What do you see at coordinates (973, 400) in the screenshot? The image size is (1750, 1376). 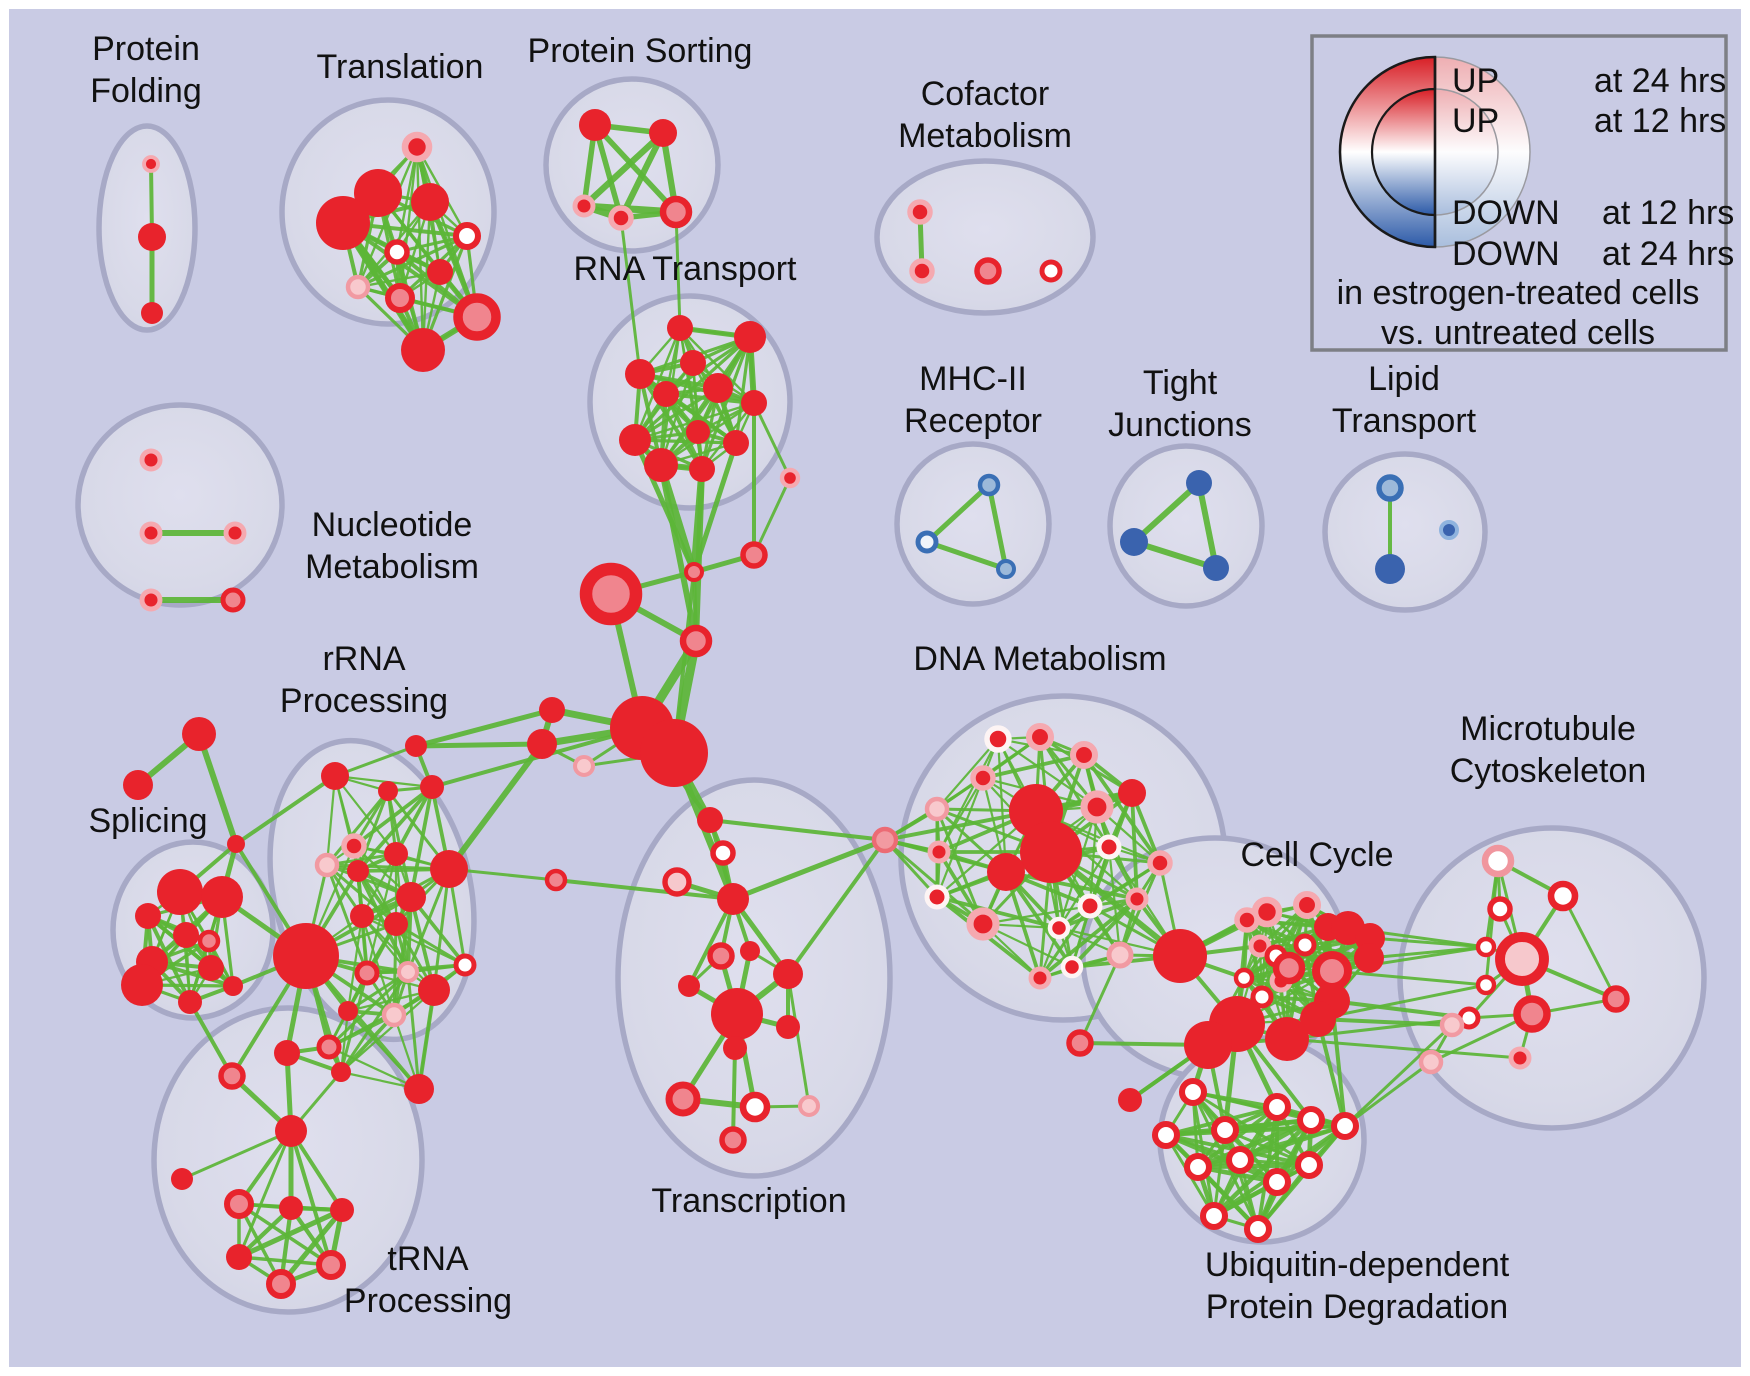 I see `cluster-label-mhc-ii-receptor: MHC-II Receptor` at bounding box center [973, 400].